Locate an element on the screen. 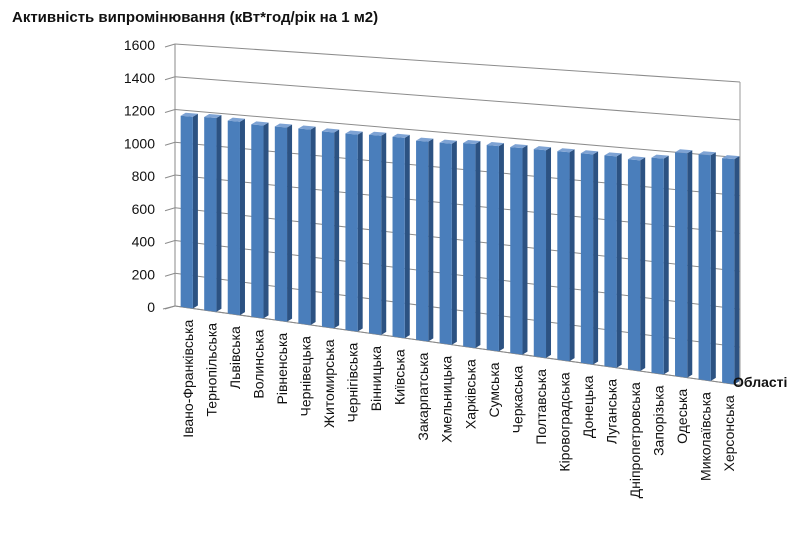  y-tick-label: 200 is located at coordinates (144, 274).